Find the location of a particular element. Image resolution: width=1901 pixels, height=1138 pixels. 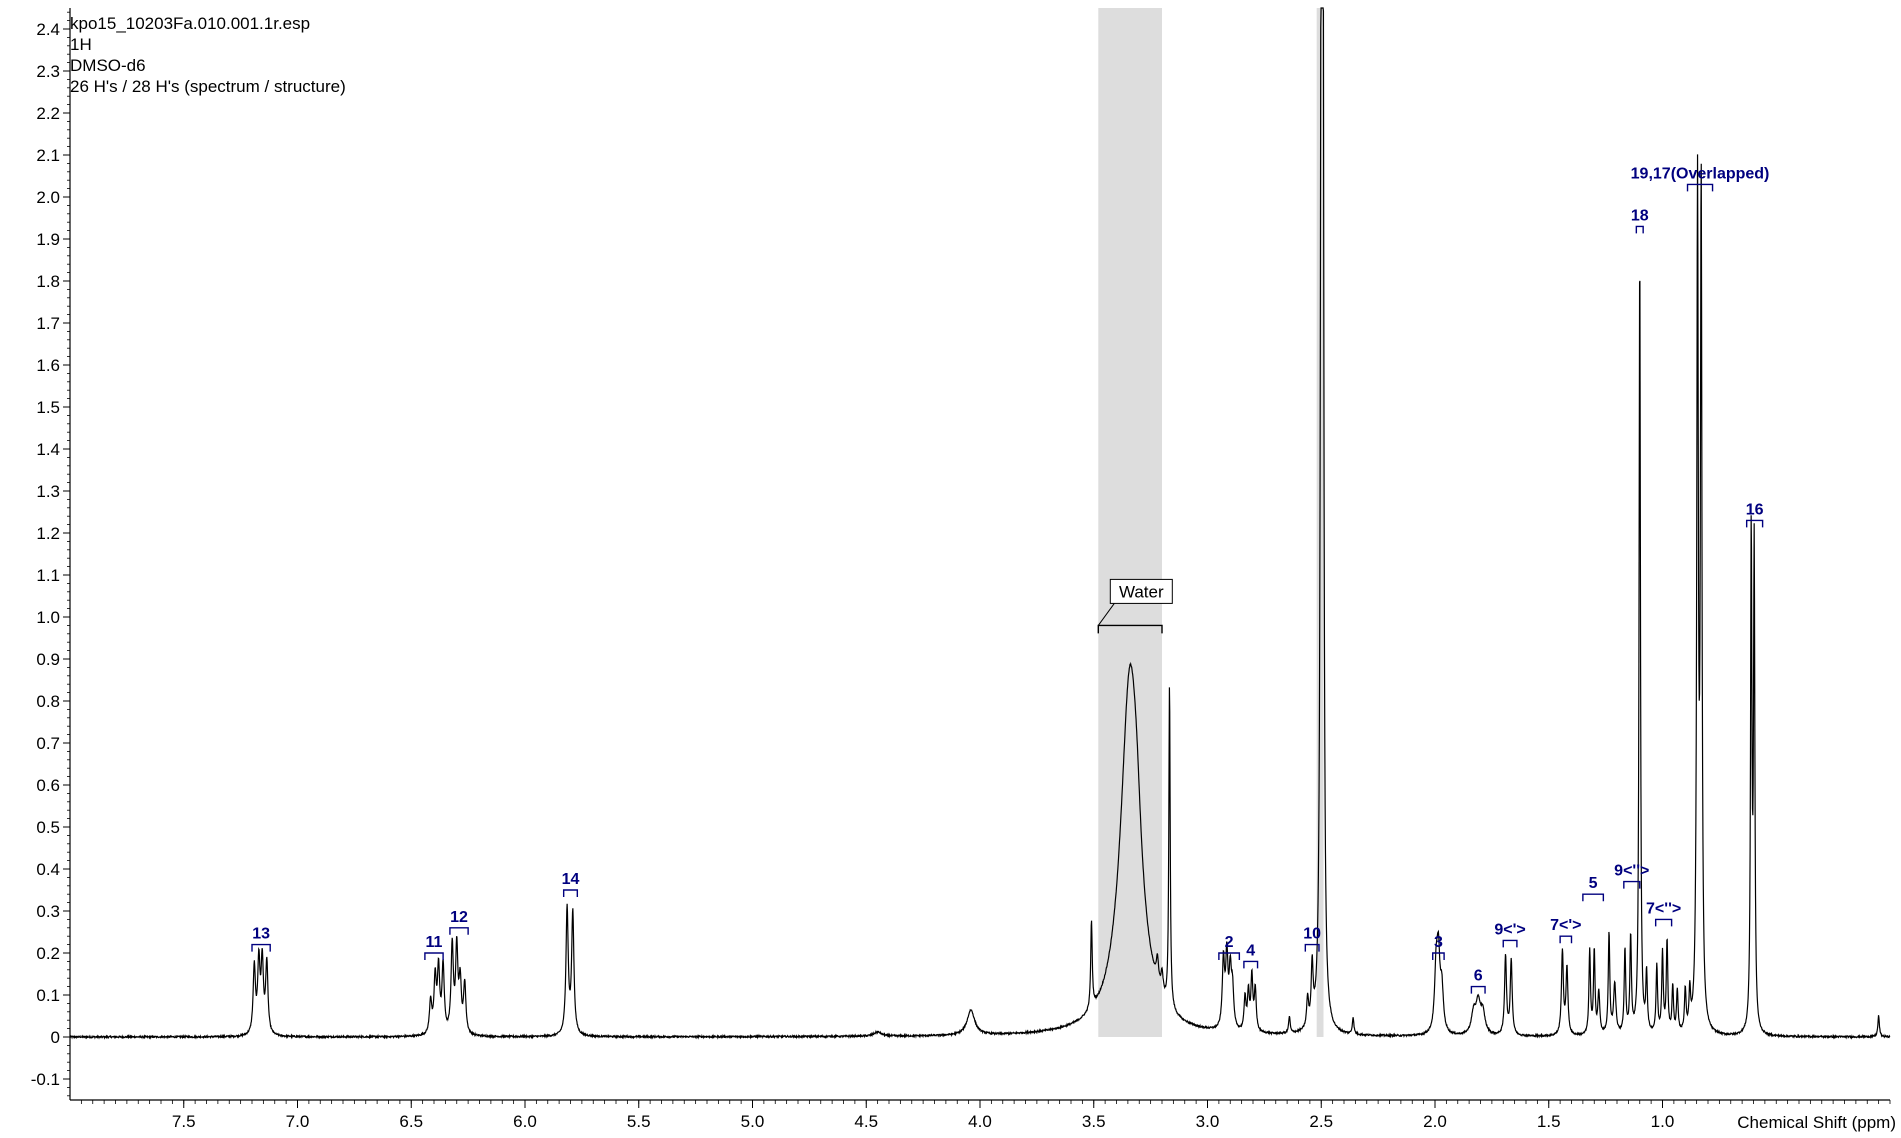

x-axis-label: Chemical Shift (ppm) is located at coordinates (1816, 1122).